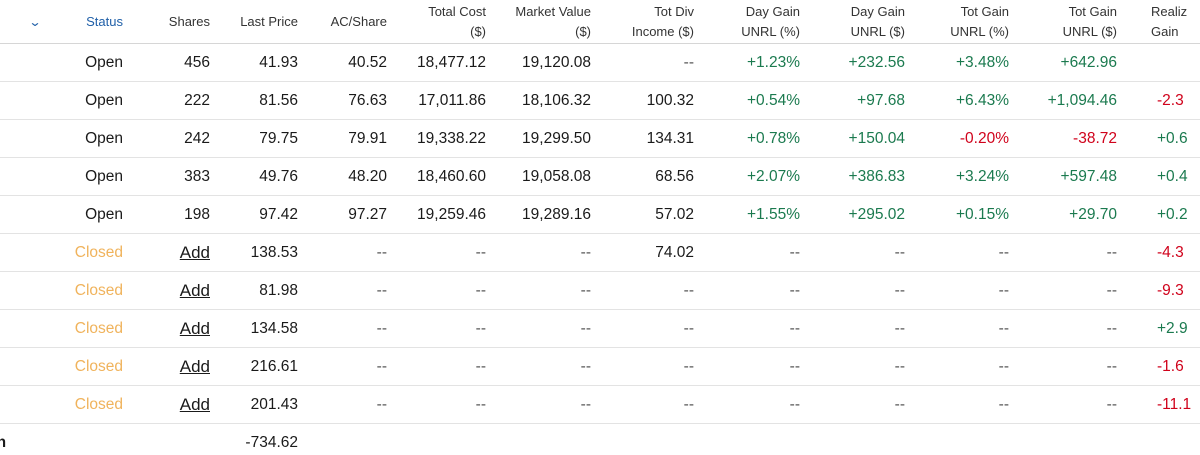 This screenshot has height=455, width=1200. What do you see at coordinates (457, 11) in the screenshot?
I see `column-header-label: Total Cost` at bounding box center [457, 11].